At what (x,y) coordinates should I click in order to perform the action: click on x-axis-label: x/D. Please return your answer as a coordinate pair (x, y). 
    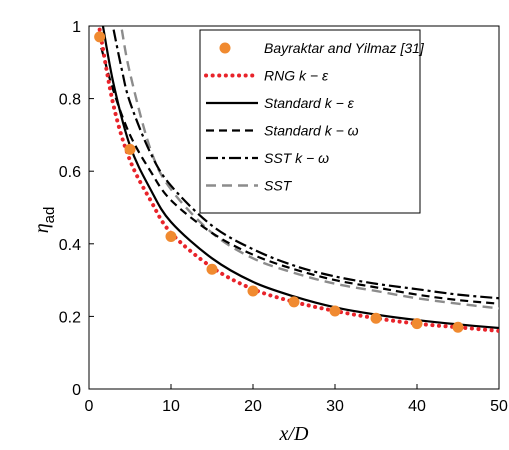
    Looking at the image, I should click on (294, 434).